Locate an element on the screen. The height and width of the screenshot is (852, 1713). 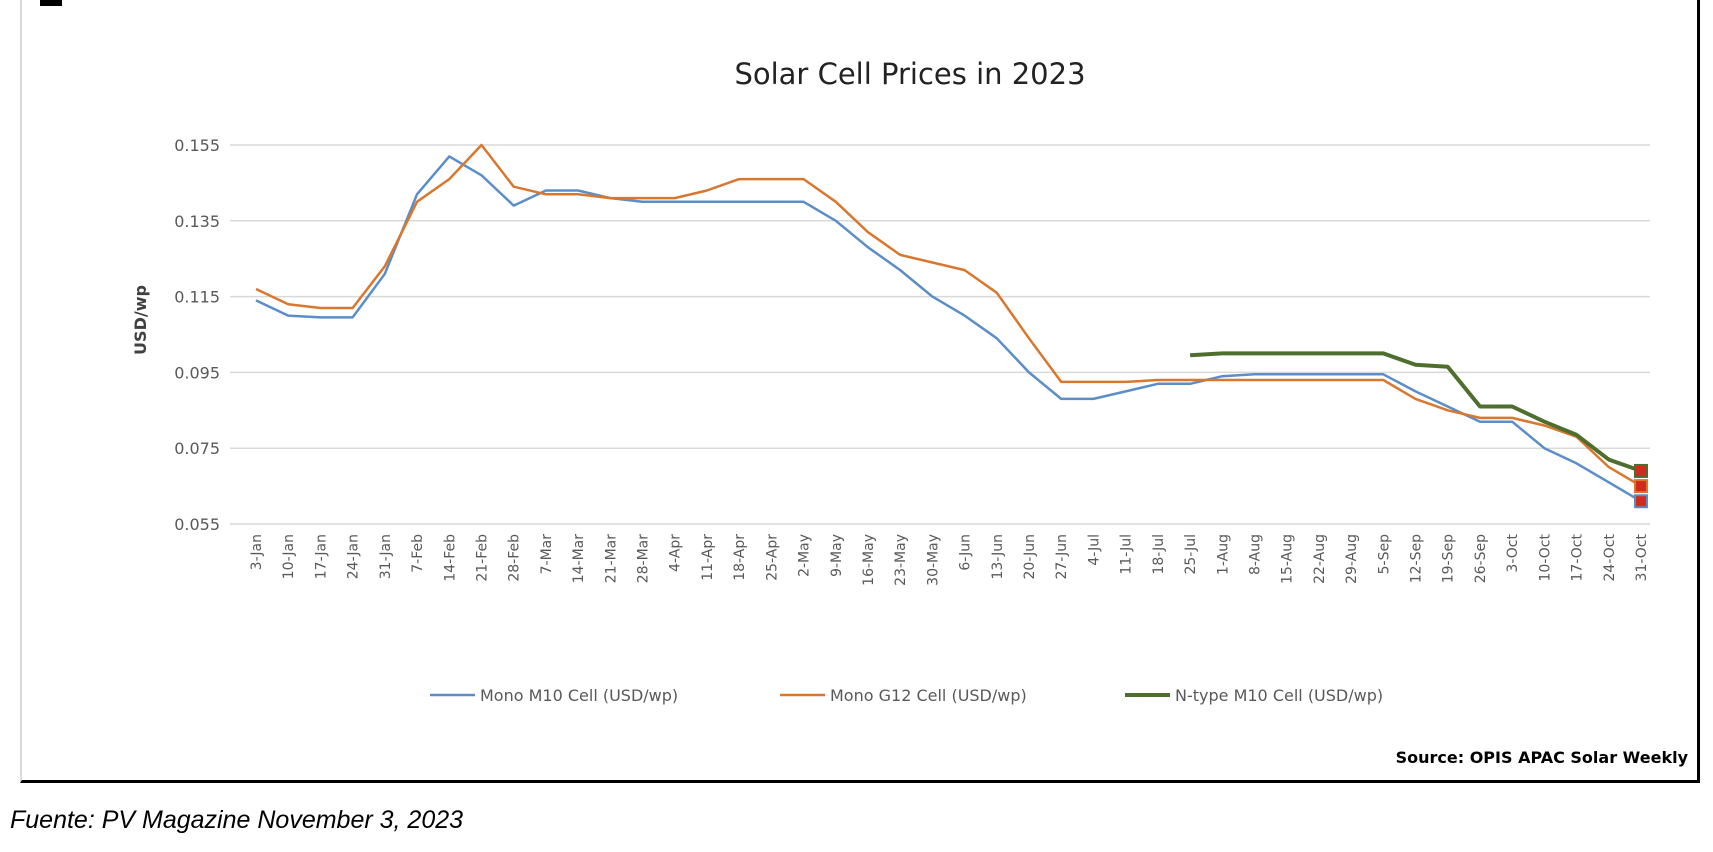
x-tick-label: 24-Oct is located at coordinates (1610, 557).